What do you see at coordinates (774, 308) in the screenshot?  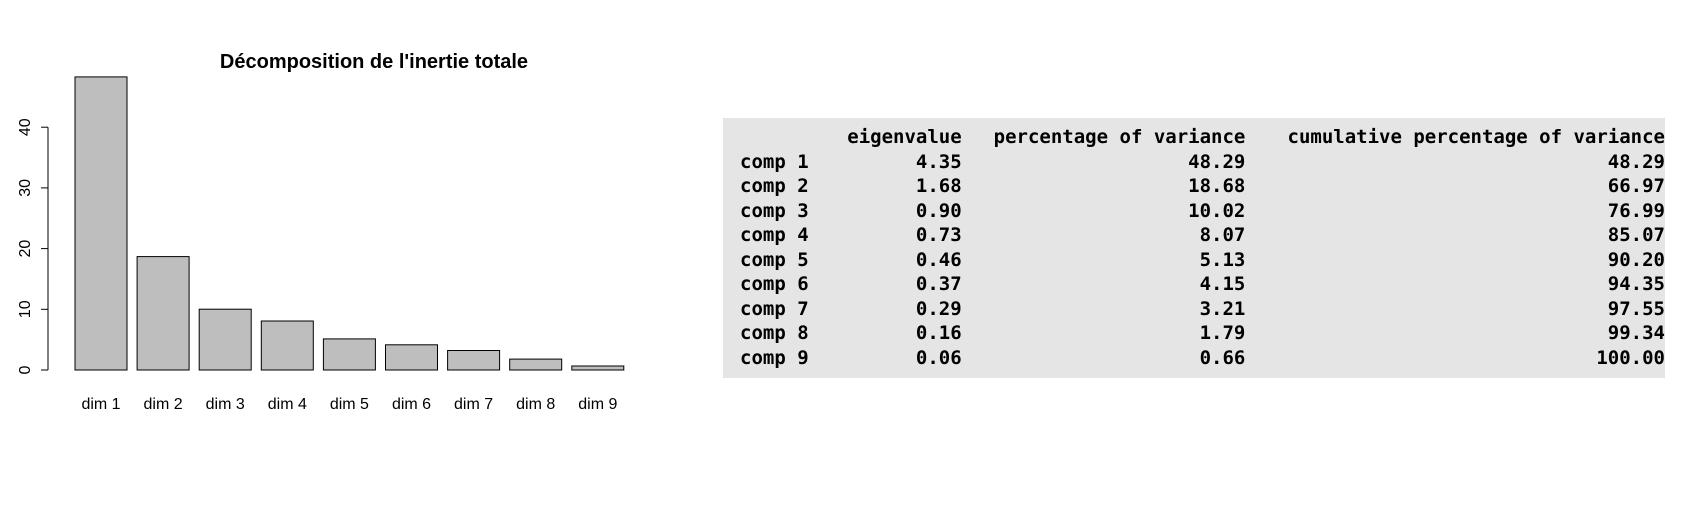 I see `table-cell-row-name: comp 7` at bounding box center [774, 308].